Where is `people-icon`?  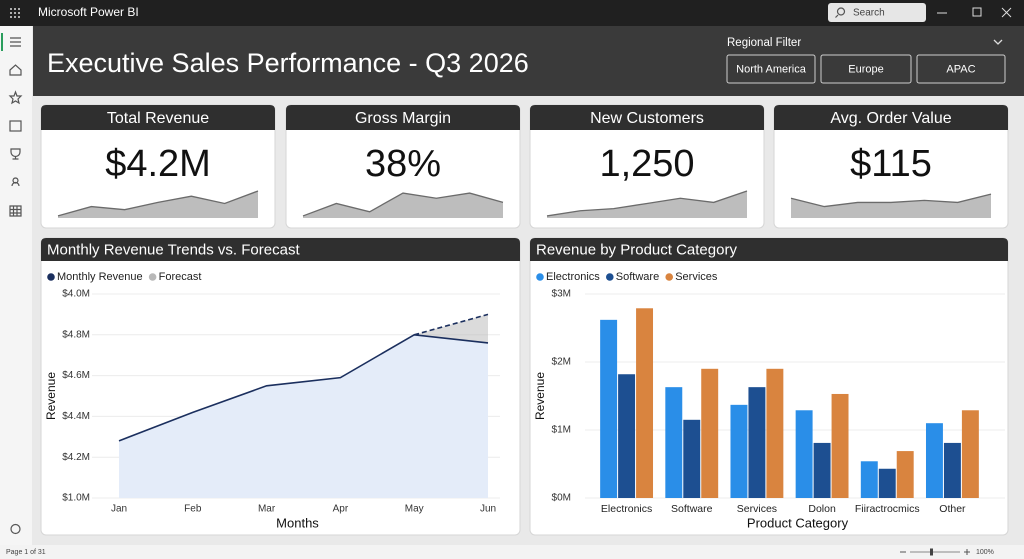
people-icon is located at coordinates (15, 182).